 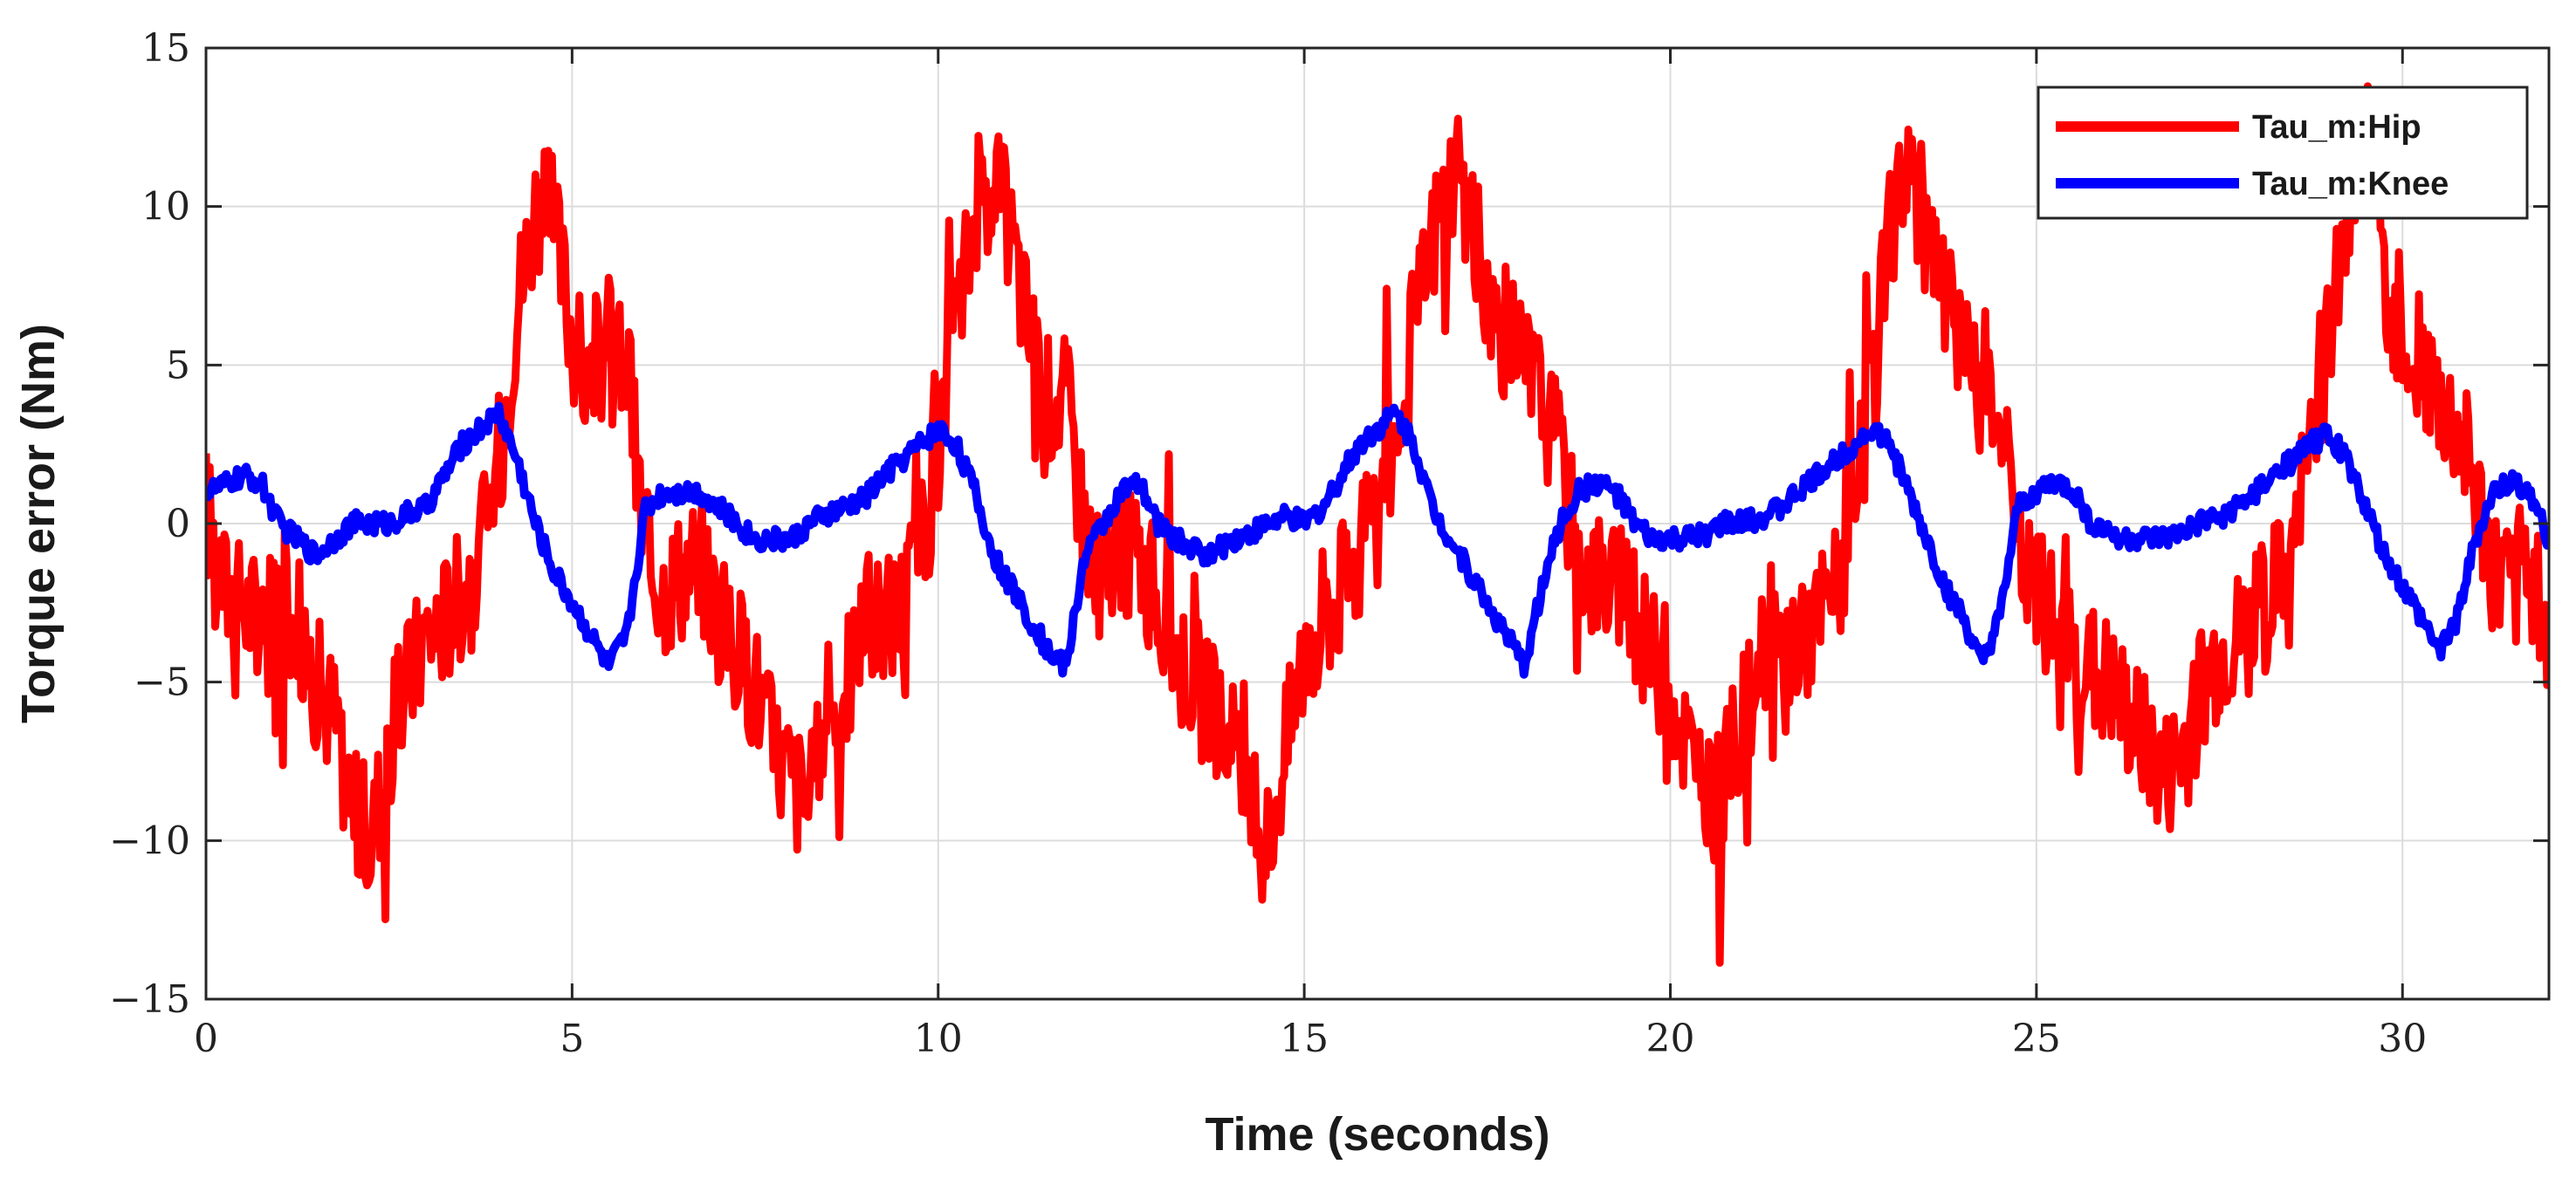 I want to click on x-tick-label: 5, so click(x=572, y=1039).